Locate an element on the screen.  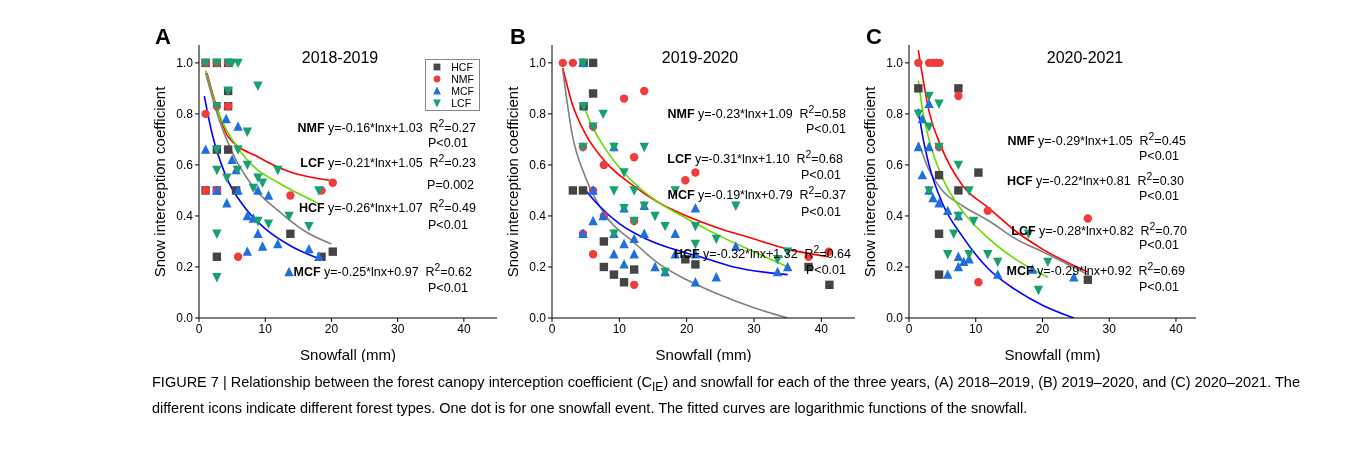
chart-subtitle: 2020-2021 is located at coordinates (1085, 58).